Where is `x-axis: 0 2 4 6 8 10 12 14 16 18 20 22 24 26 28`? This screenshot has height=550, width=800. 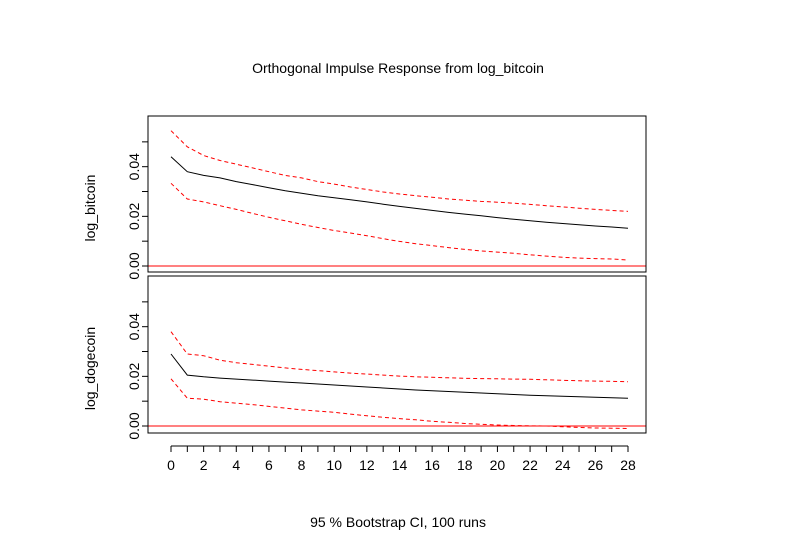 x-axis: 0 2 4 6 8 10 12 14 16 18 20 22 24 26 28 is located at coordinates (401, 459).